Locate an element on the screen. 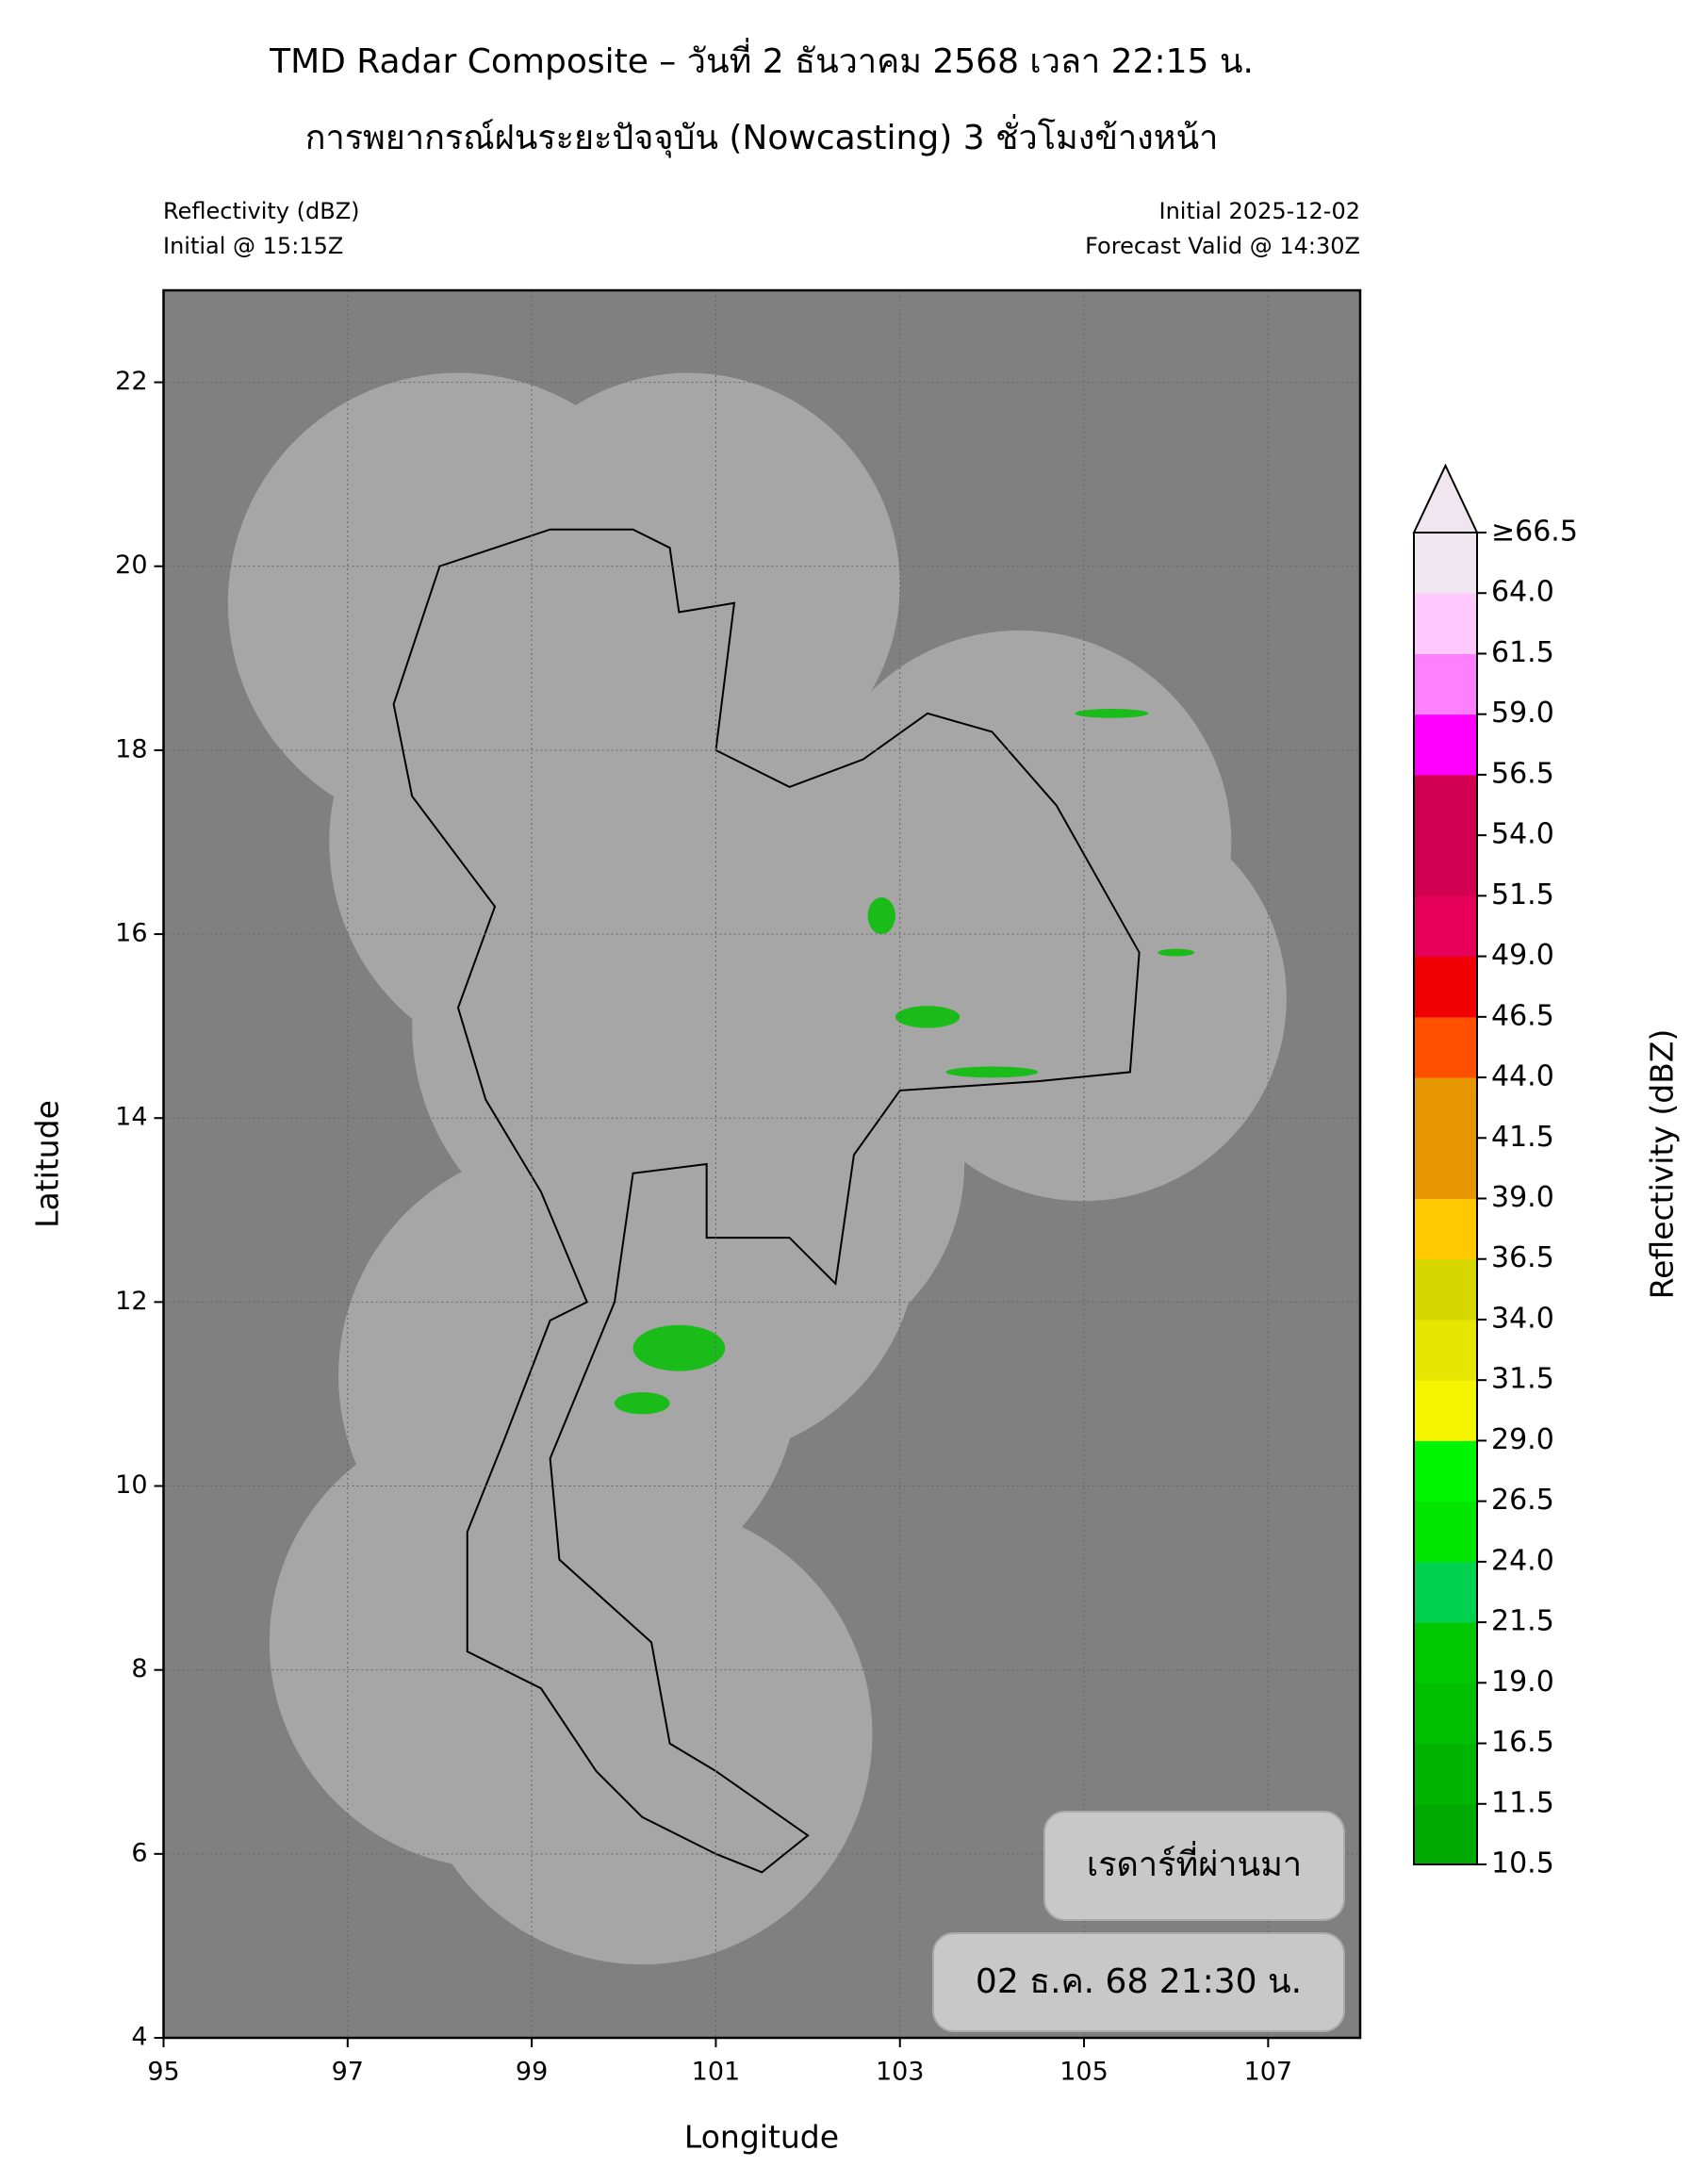  info-left: Initial @ 15:15Z is located at coordinates (253, 246).